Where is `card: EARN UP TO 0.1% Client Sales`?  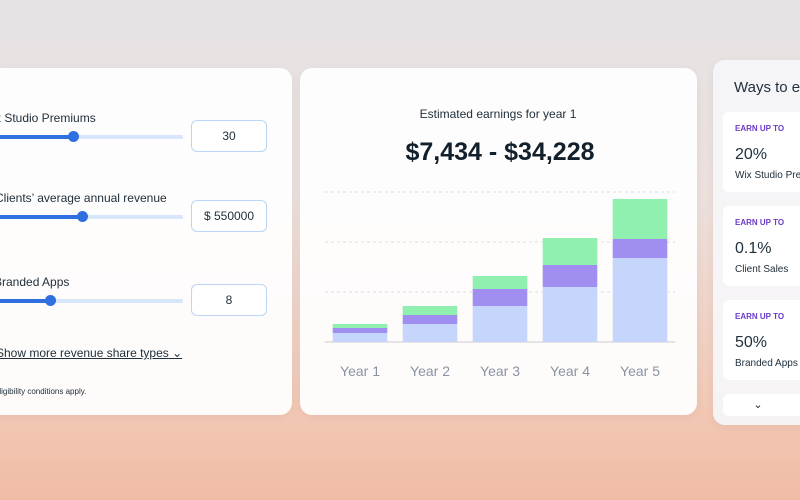
card: EARN UP TO 0.1% Client Sales is located at coordinates (761, 246).